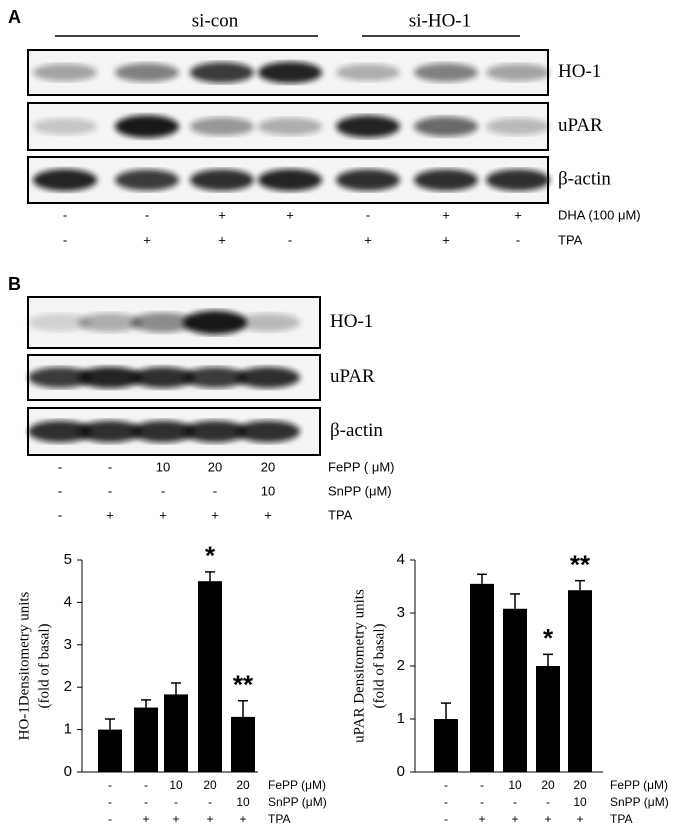  Describe the element at coordinates (24, 665) in the screenshot. I see `y-axis-label: HO-1Densitometry units` at that location.